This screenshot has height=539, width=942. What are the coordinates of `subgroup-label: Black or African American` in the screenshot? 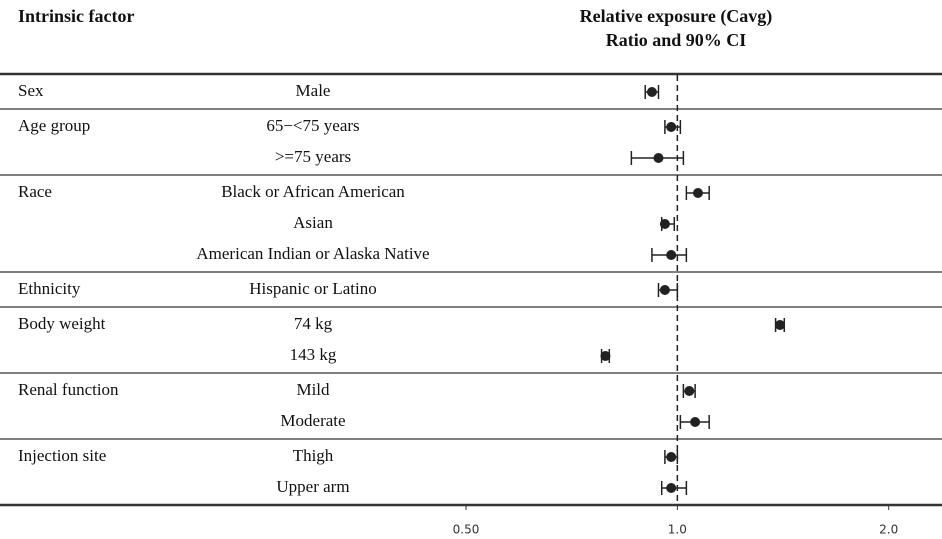 It's located at (313, 191).